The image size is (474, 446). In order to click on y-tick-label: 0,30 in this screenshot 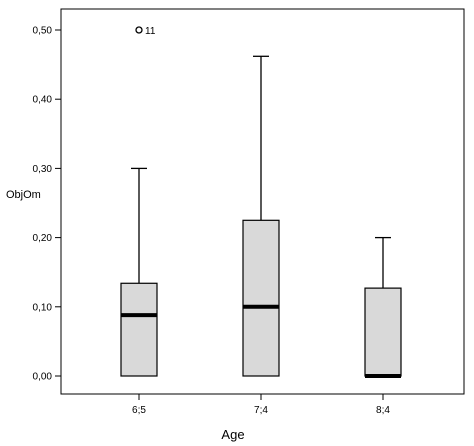, I will do `click(43, 169)`.